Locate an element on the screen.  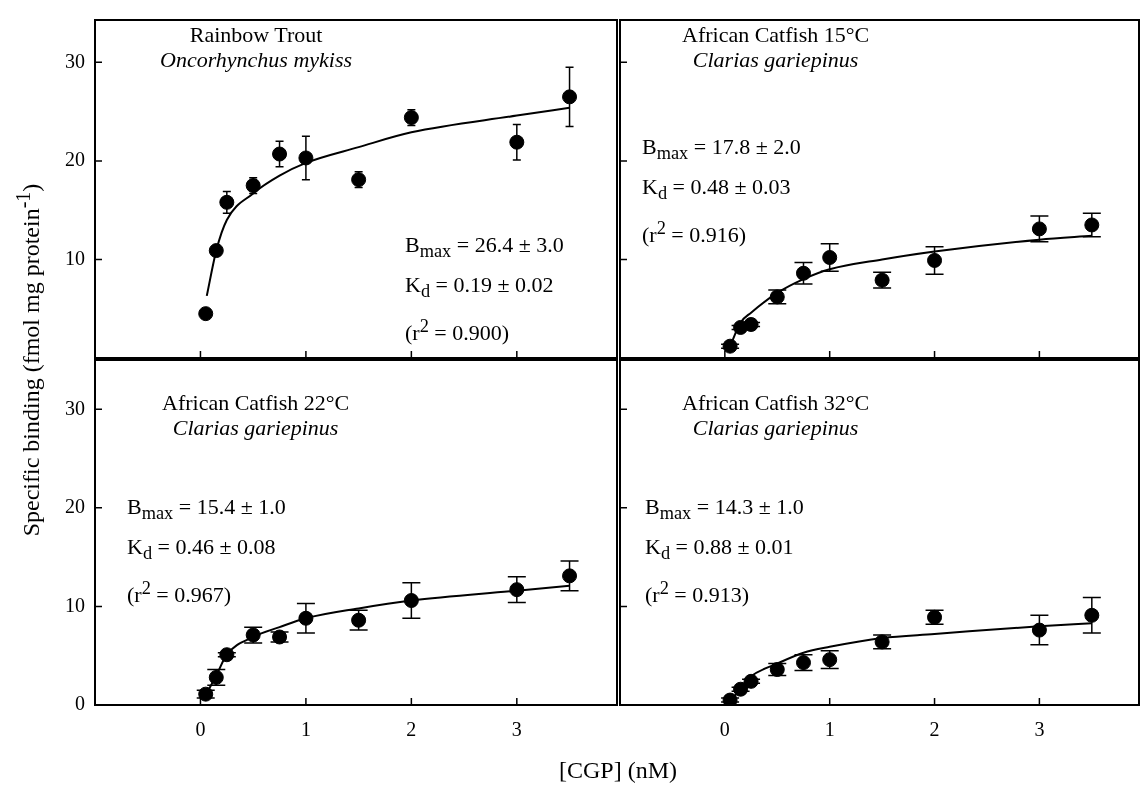
annotation: B$_{max}$ = 15.4 ± 1.0 is located at coordinates (206, 509).